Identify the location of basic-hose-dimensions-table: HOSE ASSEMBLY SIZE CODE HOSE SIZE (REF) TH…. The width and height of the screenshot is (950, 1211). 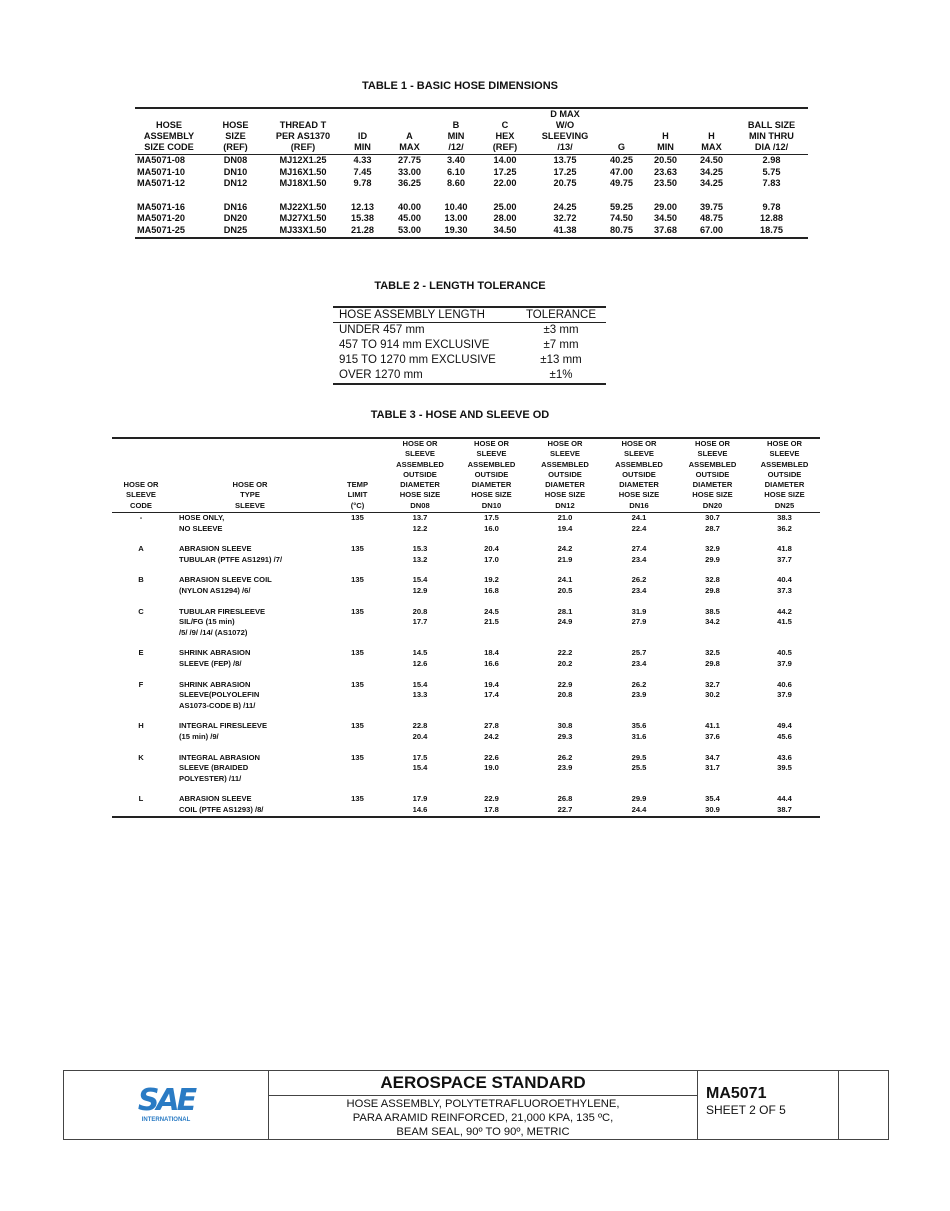
(471, 173).